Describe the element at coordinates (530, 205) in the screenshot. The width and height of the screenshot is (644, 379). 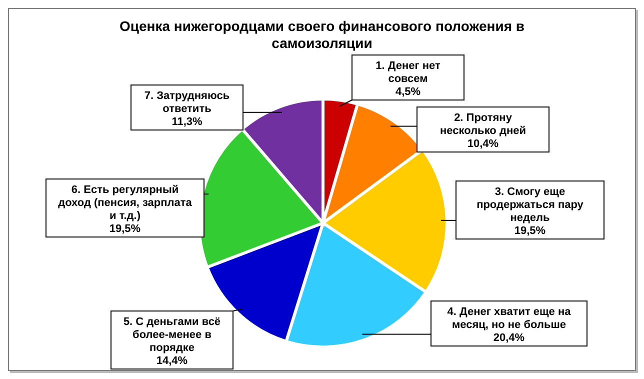
I see `slice-label: 3. Смогу еще продержаться пару недель` at that location.